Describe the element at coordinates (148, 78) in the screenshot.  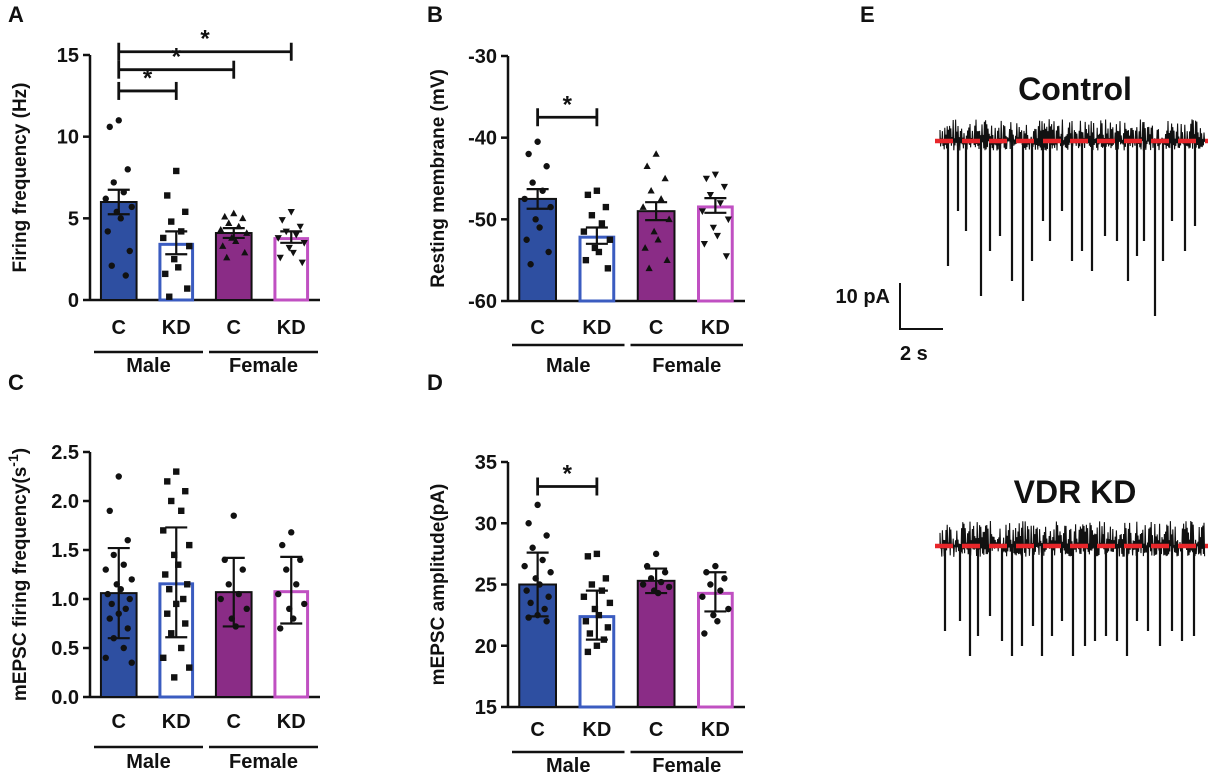
I see `significance-star: *` at that location.